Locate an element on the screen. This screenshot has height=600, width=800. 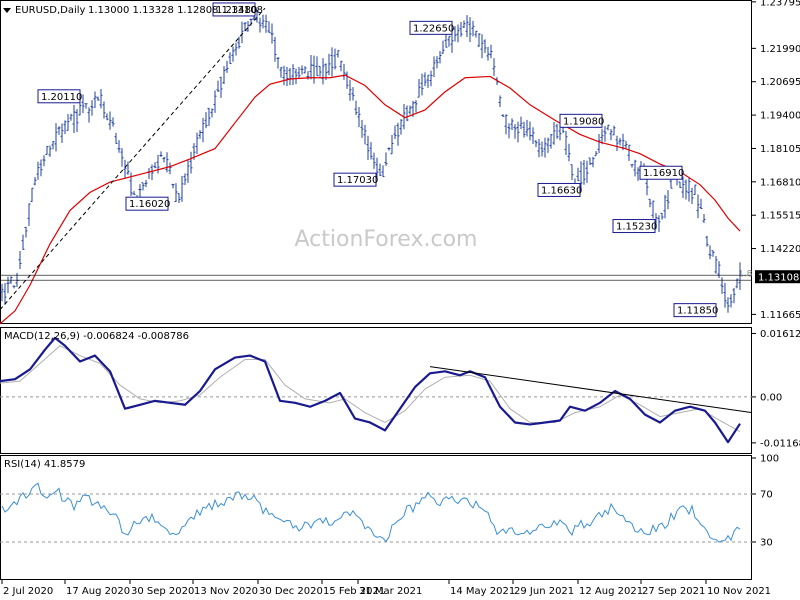
y-tick-label: 1.20695 is located at coordinates (780, 82).